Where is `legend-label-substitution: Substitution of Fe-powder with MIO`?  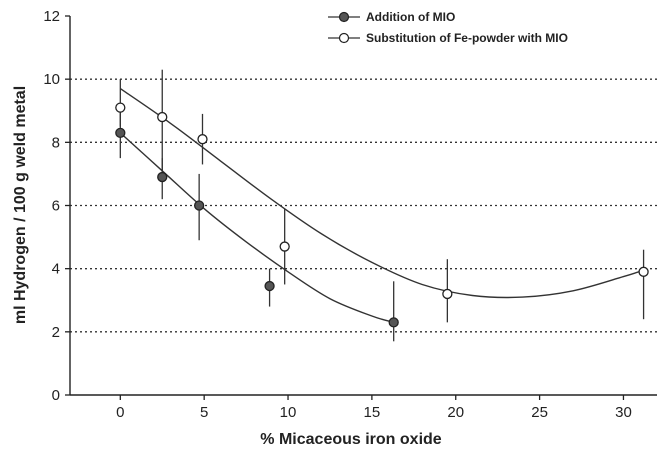
legend-label-substitution: Substitution of Fe-powder with MIO is located at coordinates (467, 38).